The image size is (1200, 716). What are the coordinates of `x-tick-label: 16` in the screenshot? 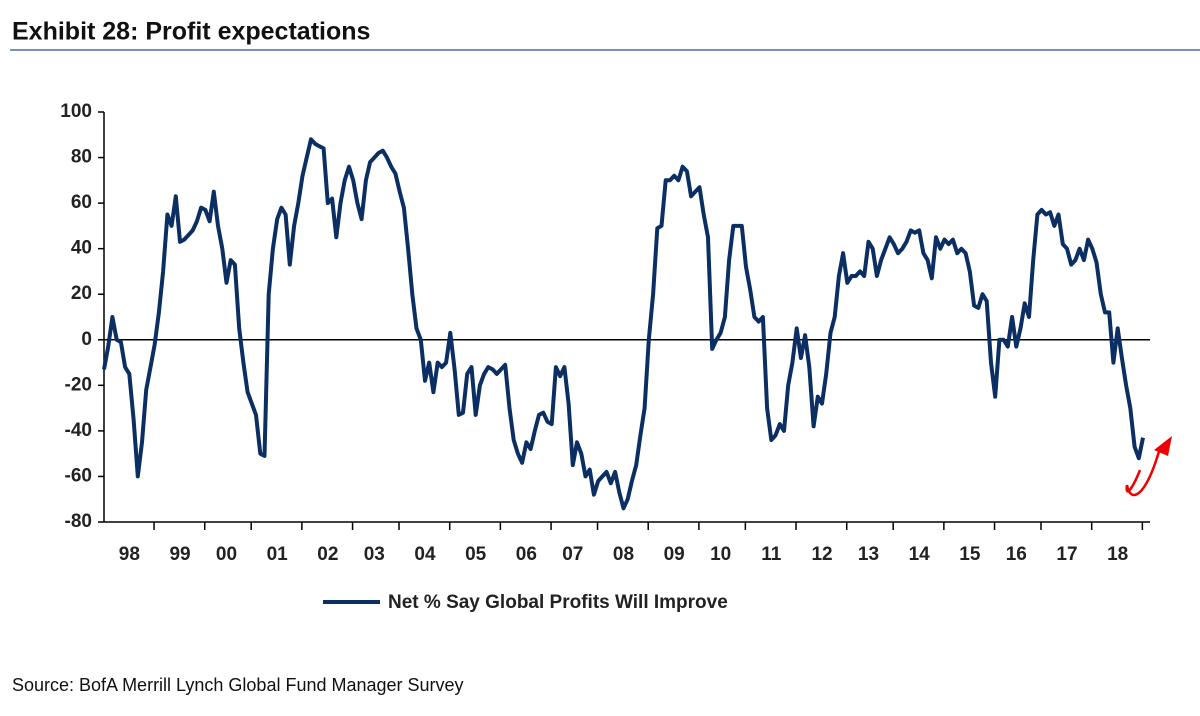 It's located at (1016, 554).